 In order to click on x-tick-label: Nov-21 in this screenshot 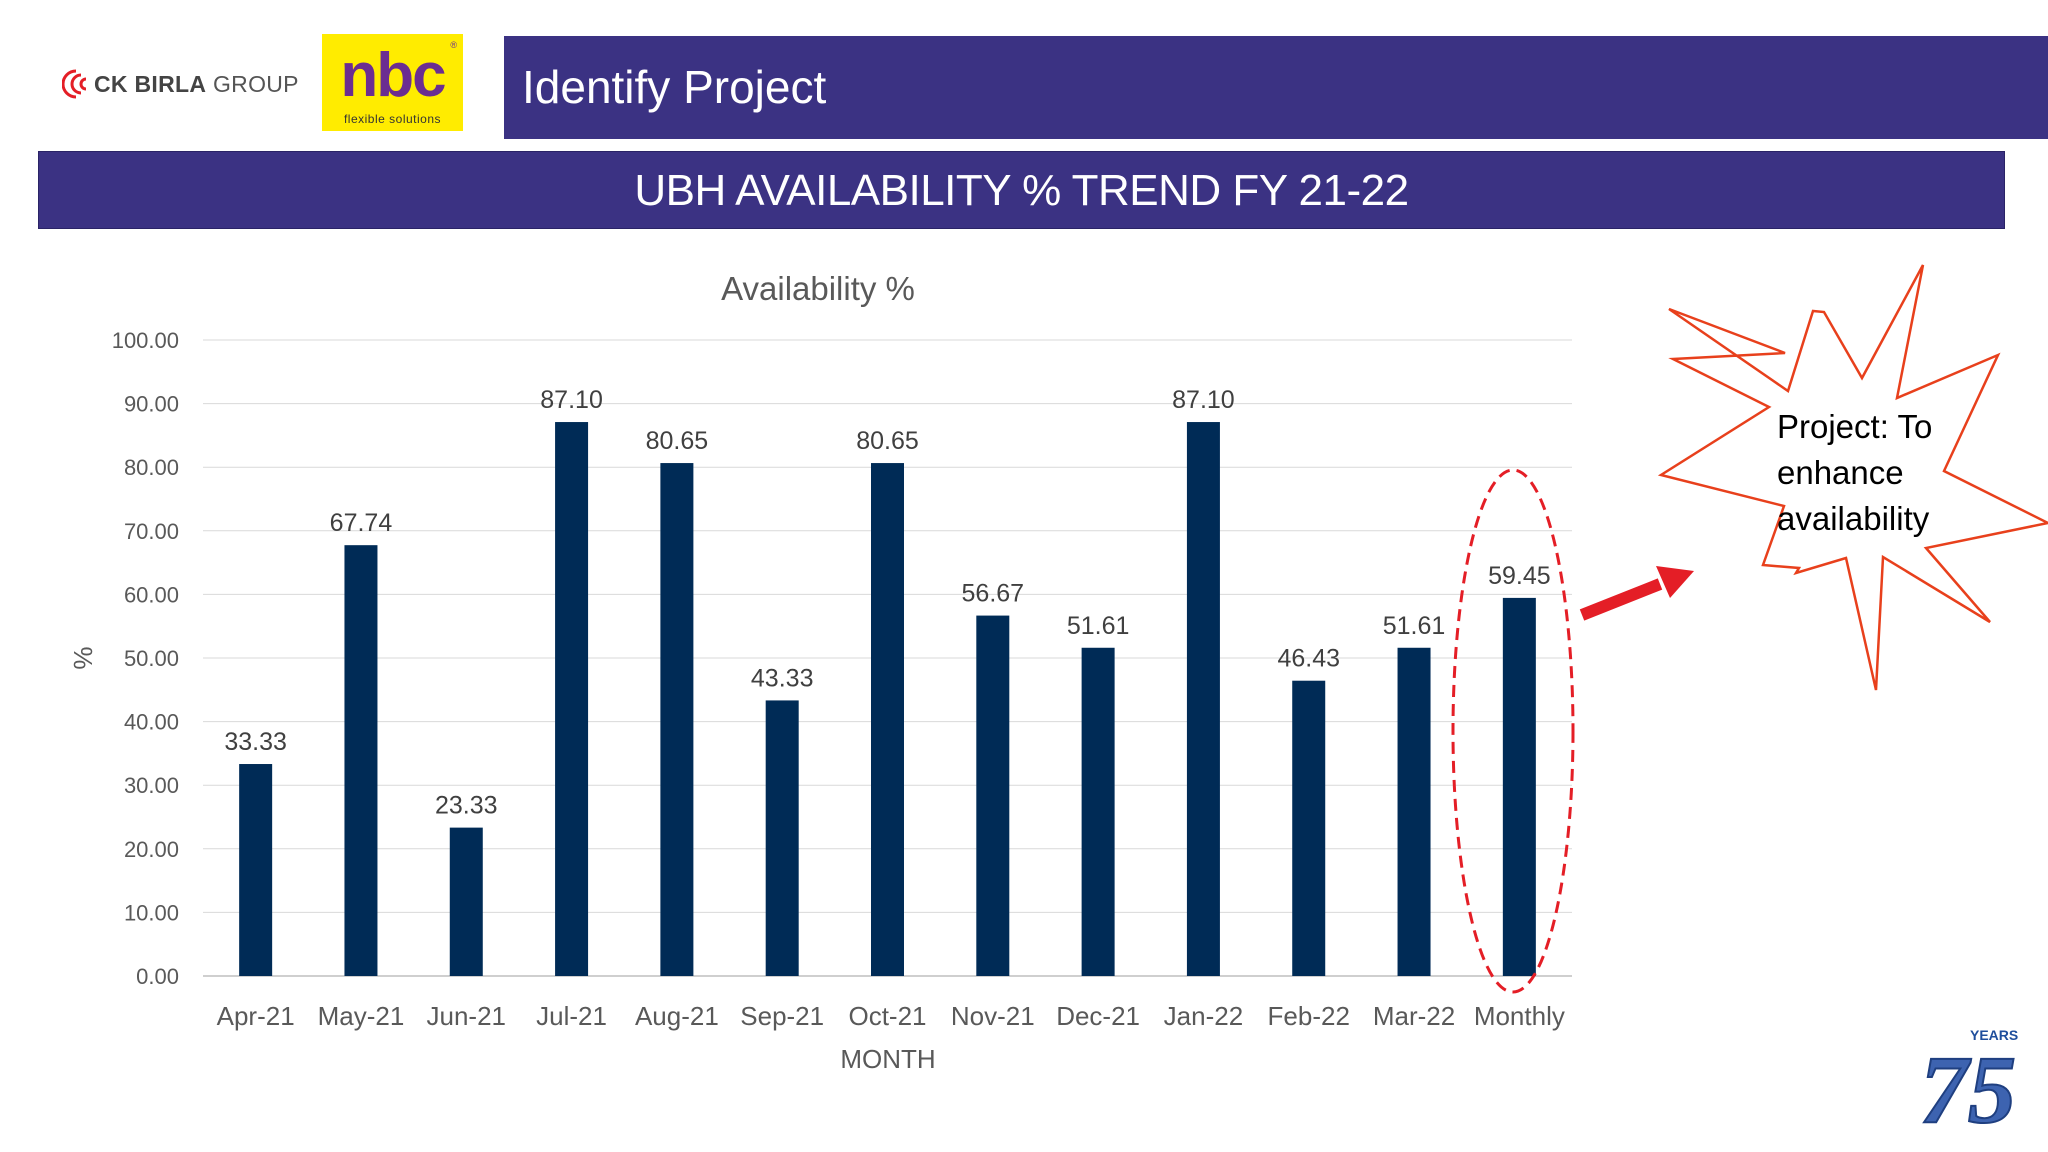, I will do `click(993, 1016)`.